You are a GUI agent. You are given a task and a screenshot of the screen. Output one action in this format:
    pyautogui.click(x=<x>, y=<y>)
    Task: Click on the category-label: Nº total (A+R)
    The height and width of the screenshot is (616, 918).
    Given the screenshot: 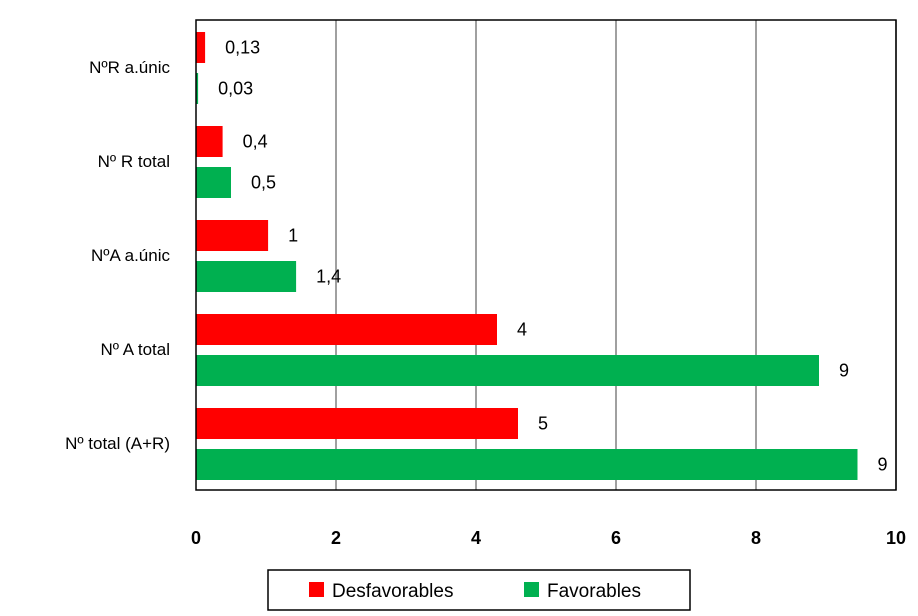 What is the action you would take?
    pyautogui.click(x=117, y=443)
    